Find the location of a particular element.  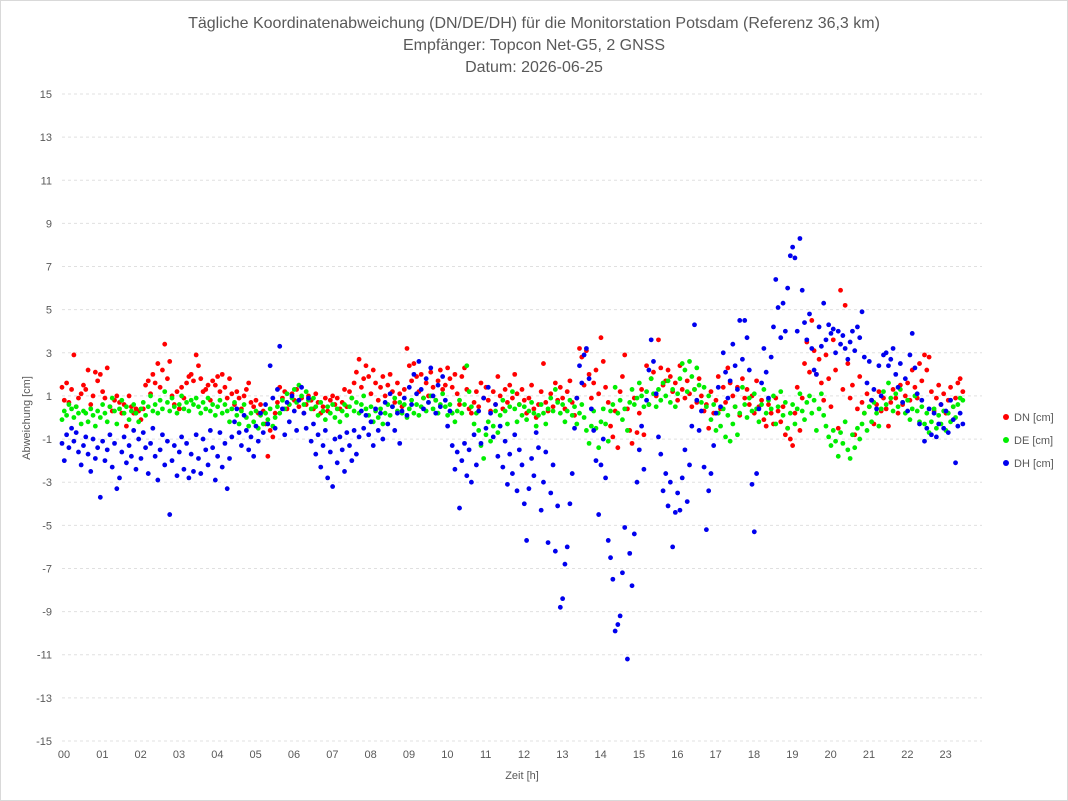

y-tick-label: -5 is located at coordinates (47, 526).